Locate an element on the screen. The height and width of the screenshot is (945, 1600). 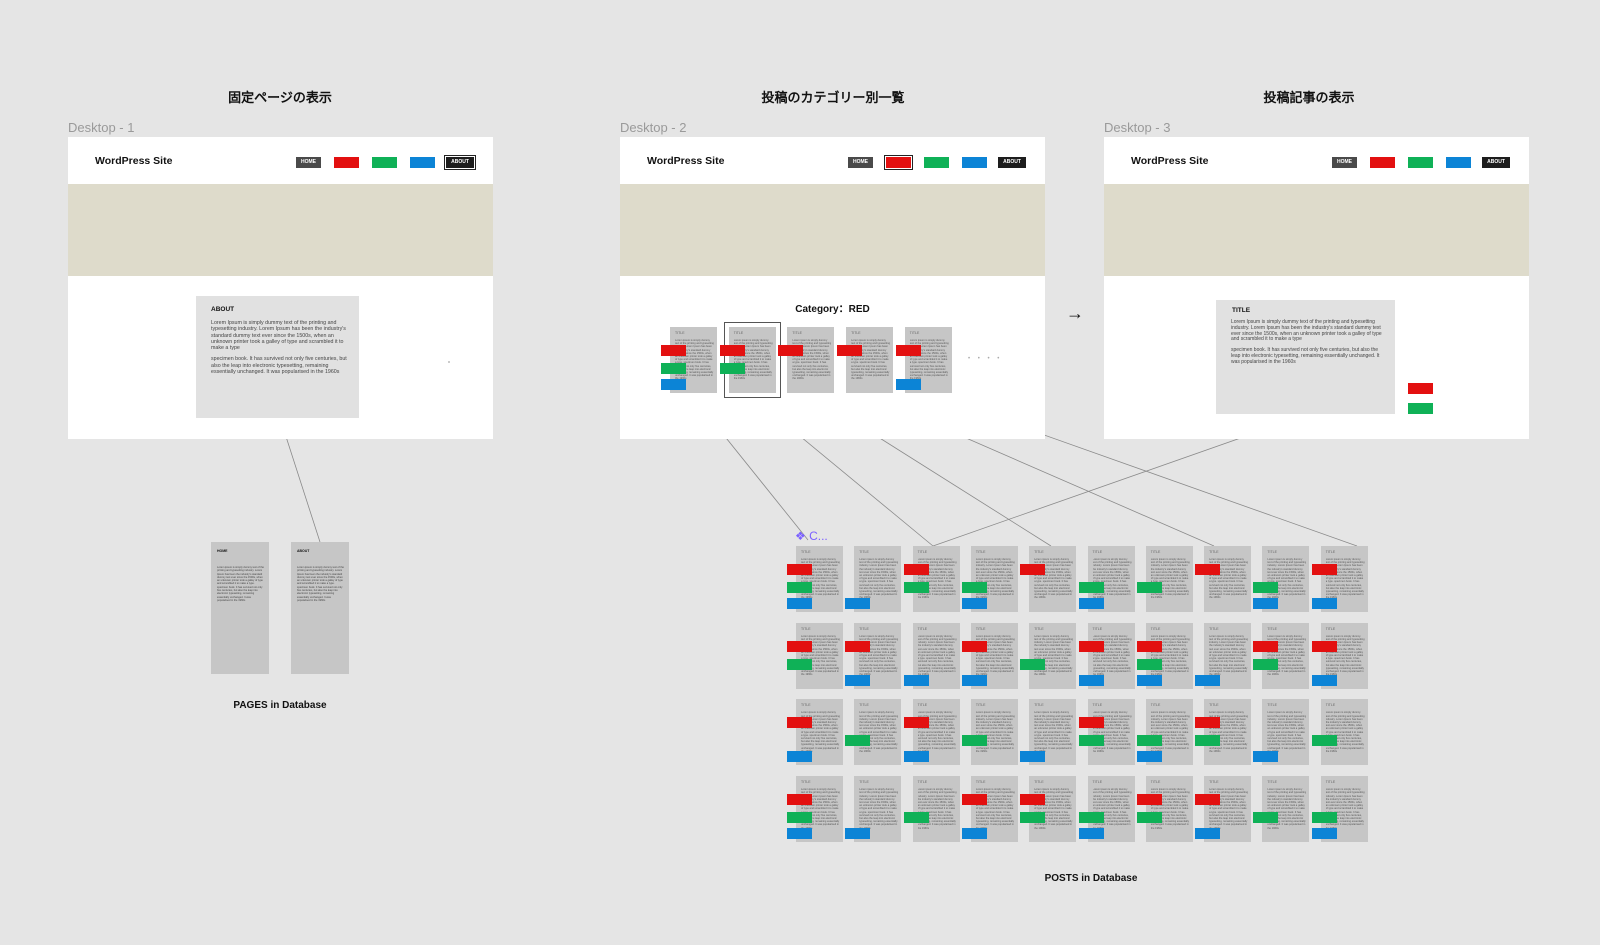
frame-label: Desktop - 2 is located at coordinates (653, 127).